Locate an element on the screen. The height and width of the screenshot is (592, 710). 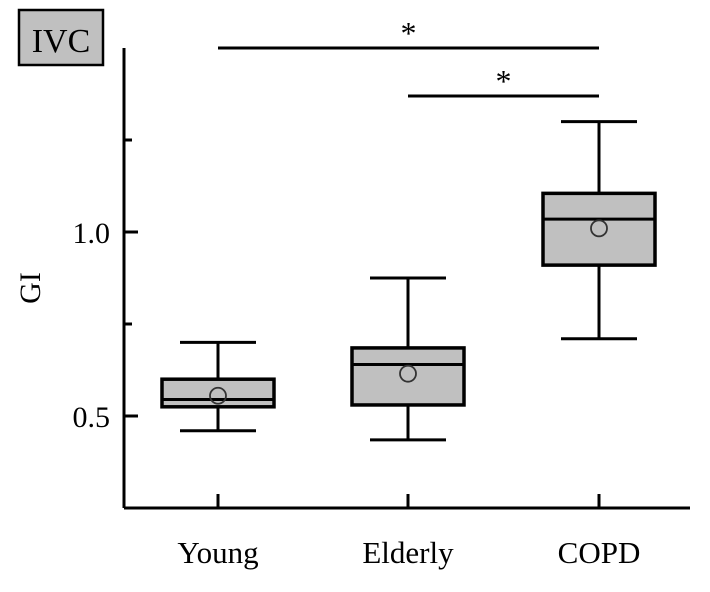
box-elderly is located at coordinates (408, 359).